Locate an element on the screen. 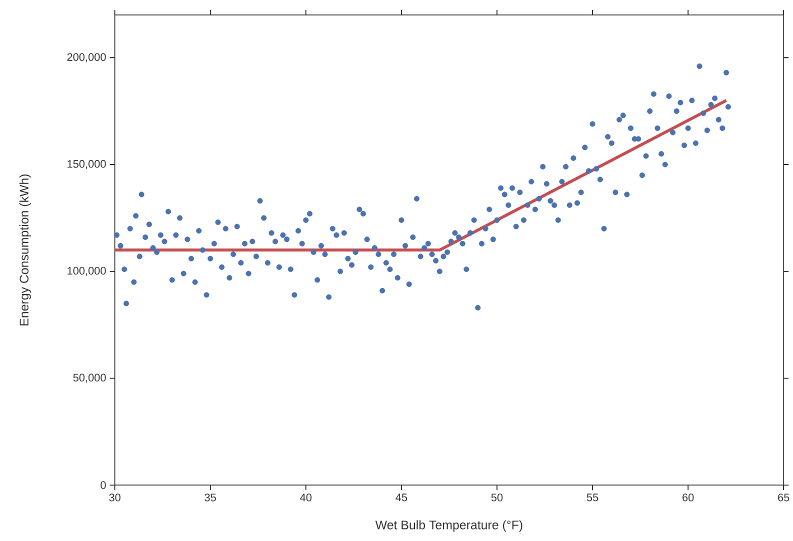 The image size is (793, 541). x-tick-label: 60 is located at coordinates (688, 498).